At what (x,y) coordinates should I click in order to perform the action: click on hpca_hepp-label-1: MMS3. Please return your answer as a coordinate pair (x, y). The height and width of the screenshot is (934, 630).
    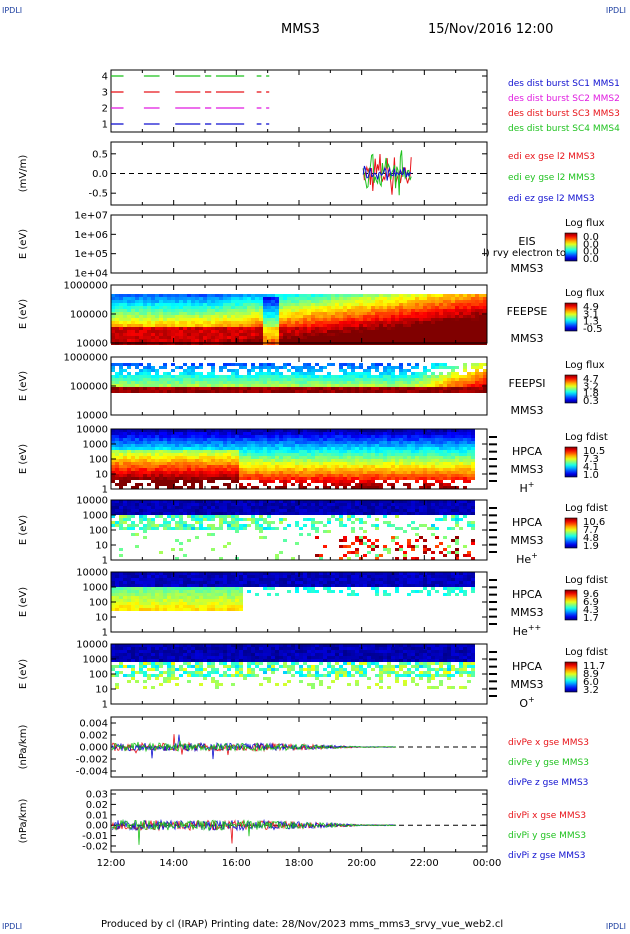
    Looking at the image, I should click on (527, 612).